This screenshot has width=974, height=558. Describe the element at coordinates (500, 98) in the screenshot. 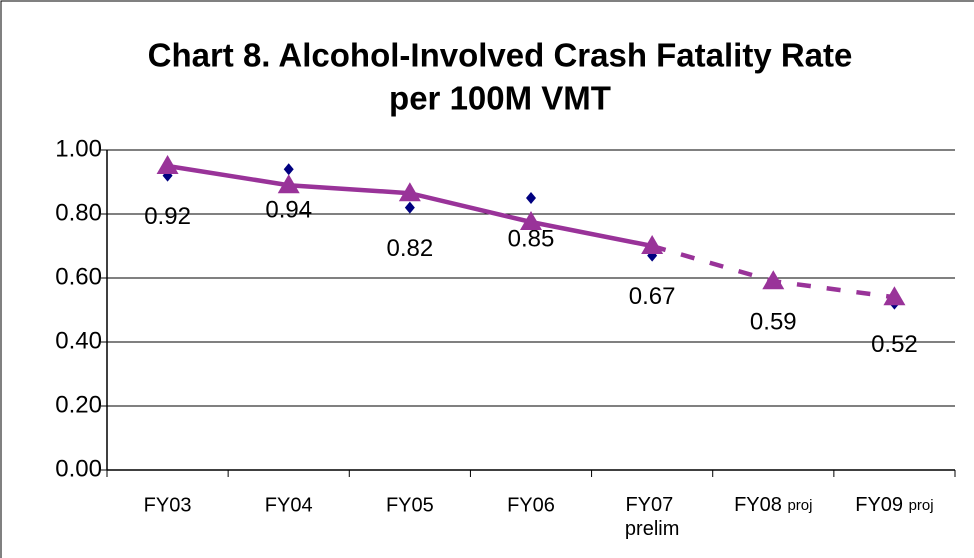

I see `chart-title: per 100M VMT` at that location.